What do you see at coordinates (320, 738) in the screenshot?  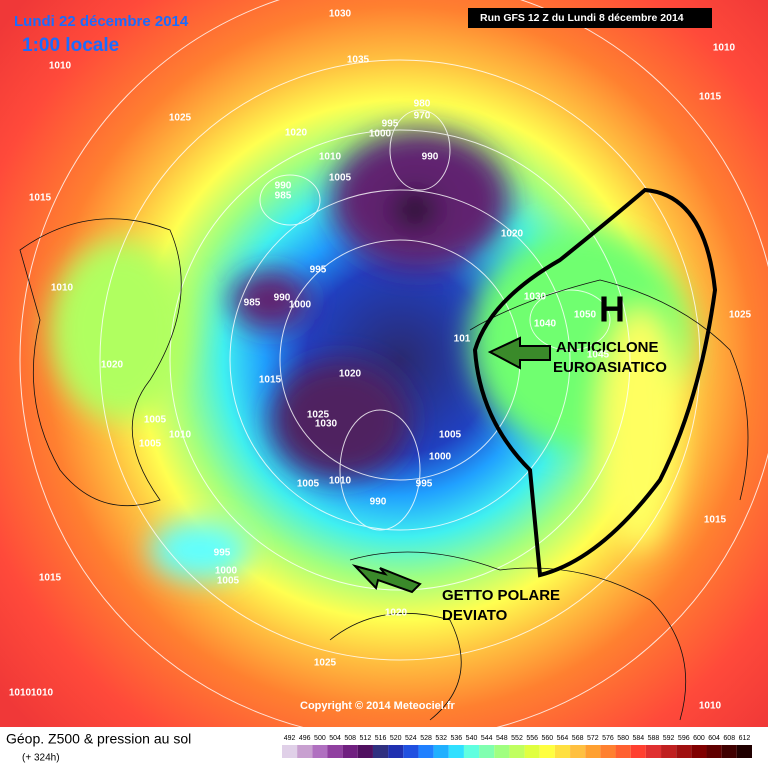 I see `colorbar-label: 500` at bounding box center [320, 738].